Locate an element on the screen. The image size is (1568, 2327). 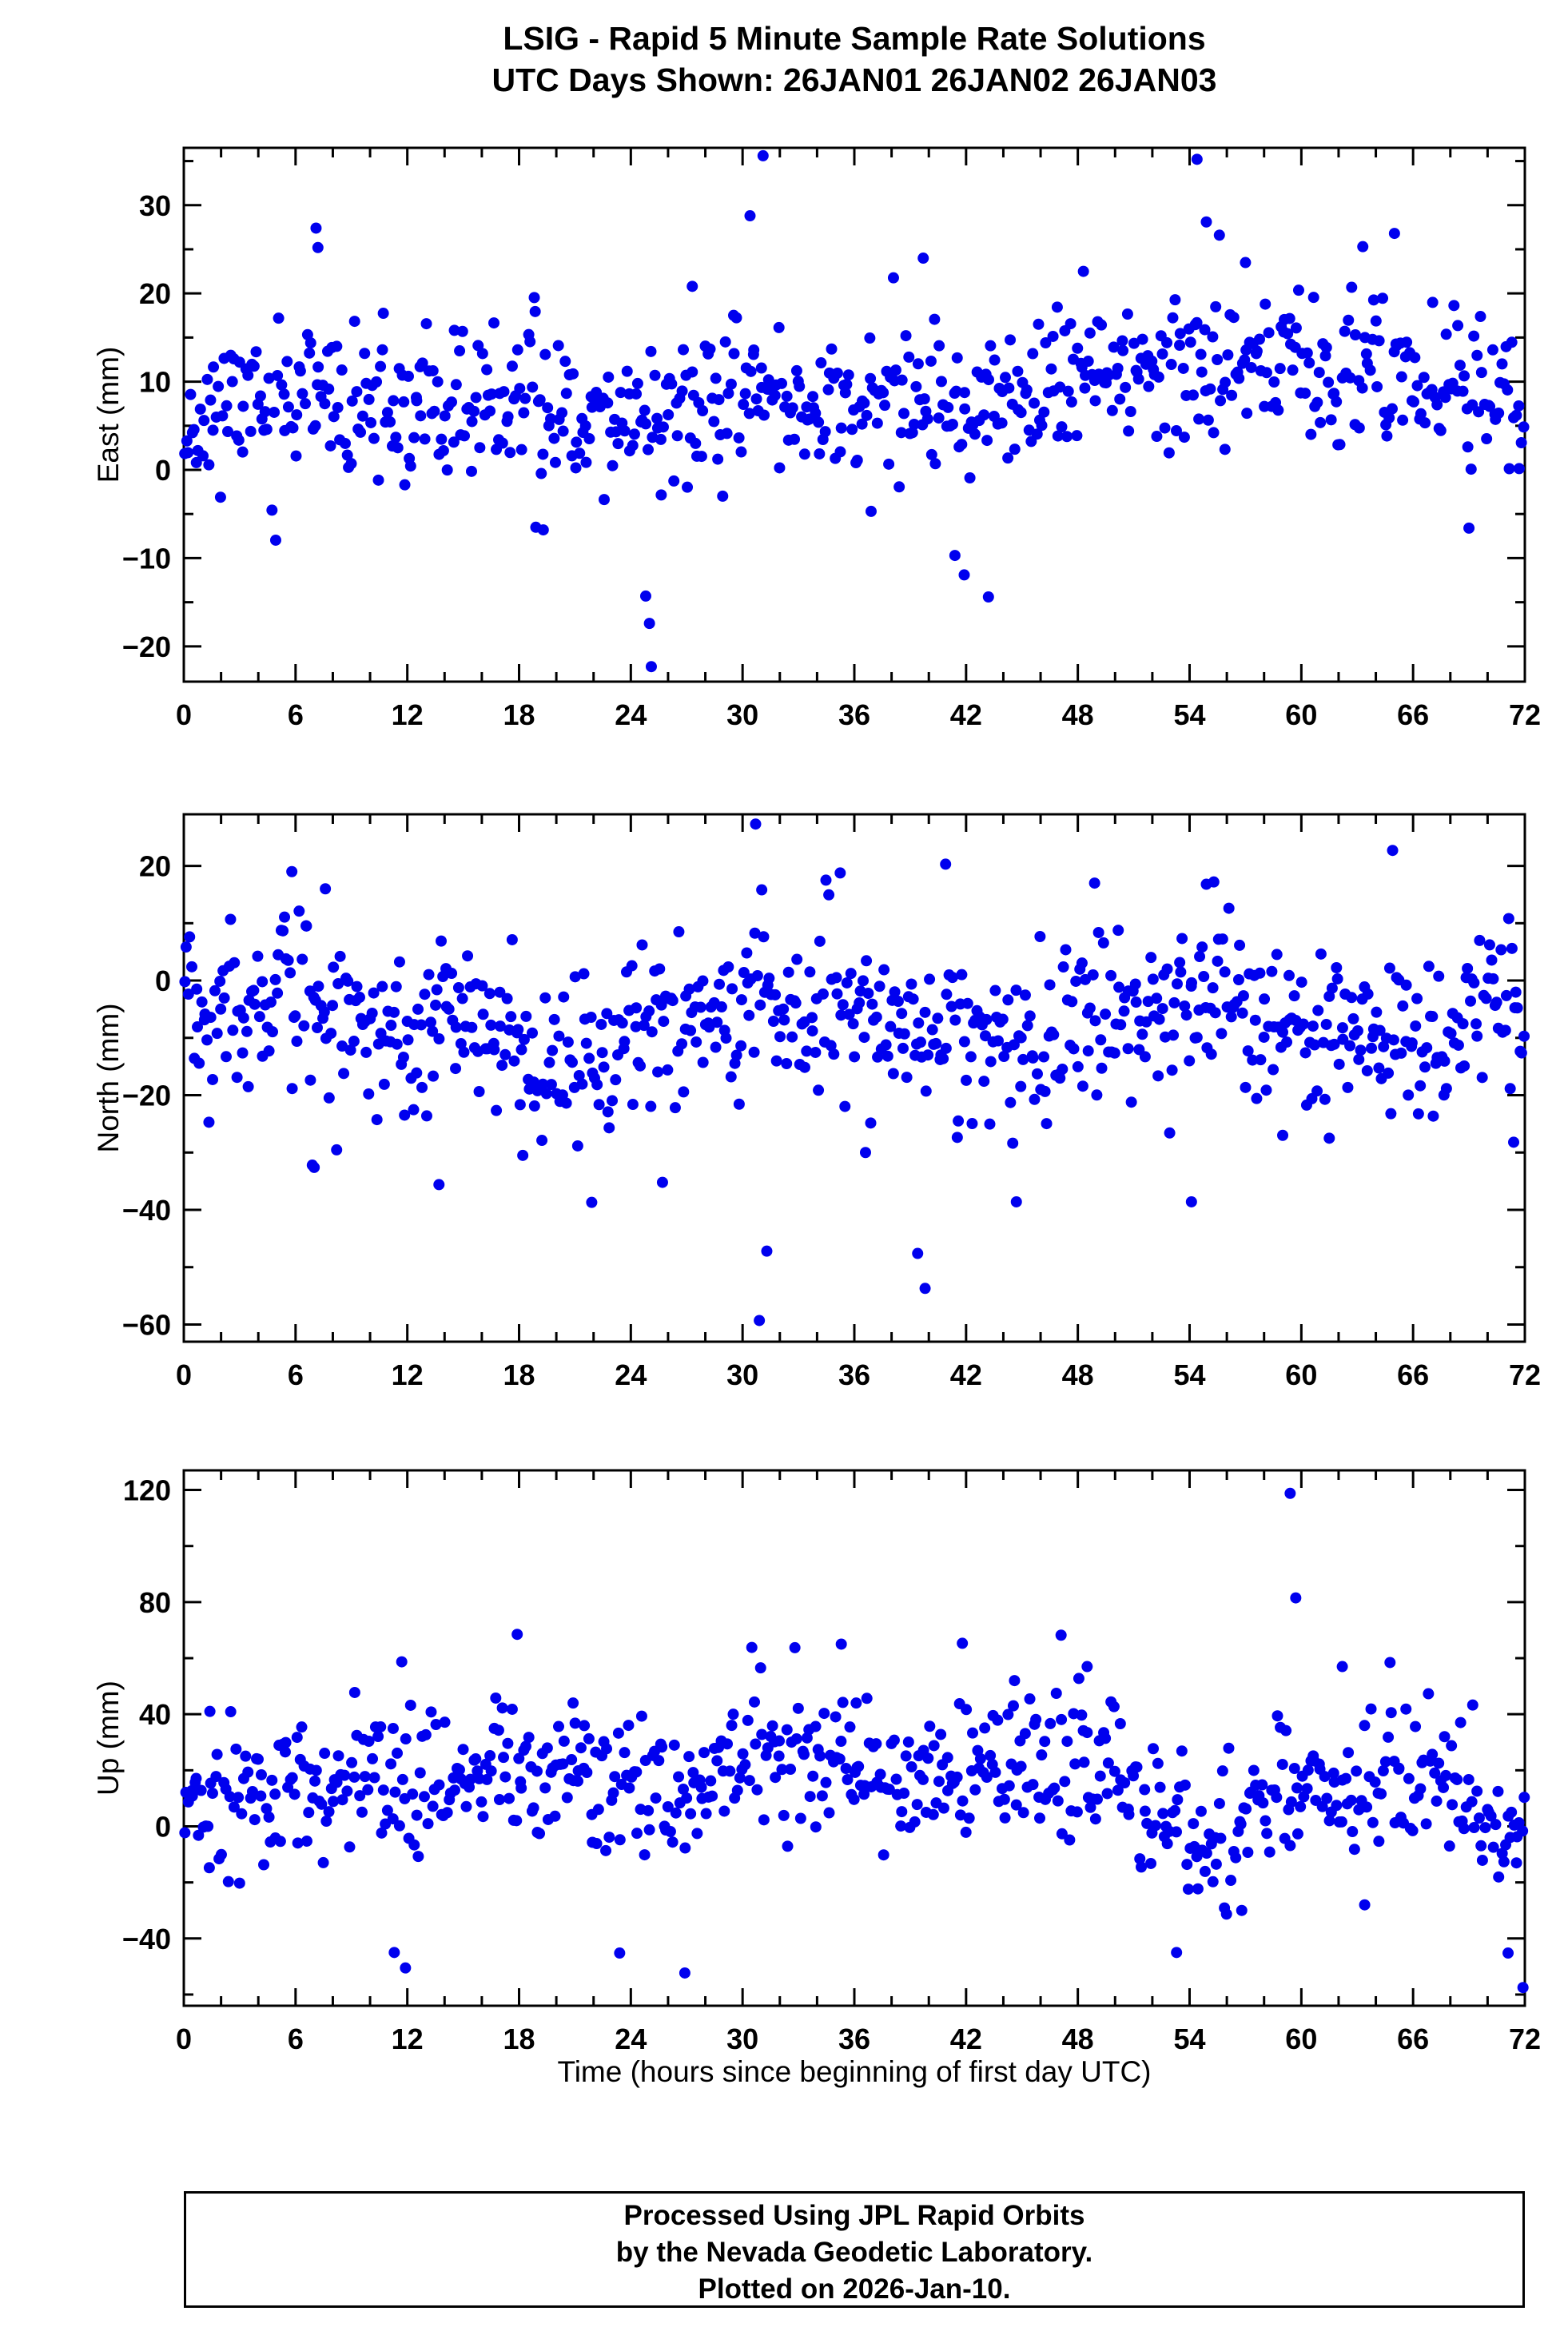
svg-text: 80 is located at coordinates (155, 1602).